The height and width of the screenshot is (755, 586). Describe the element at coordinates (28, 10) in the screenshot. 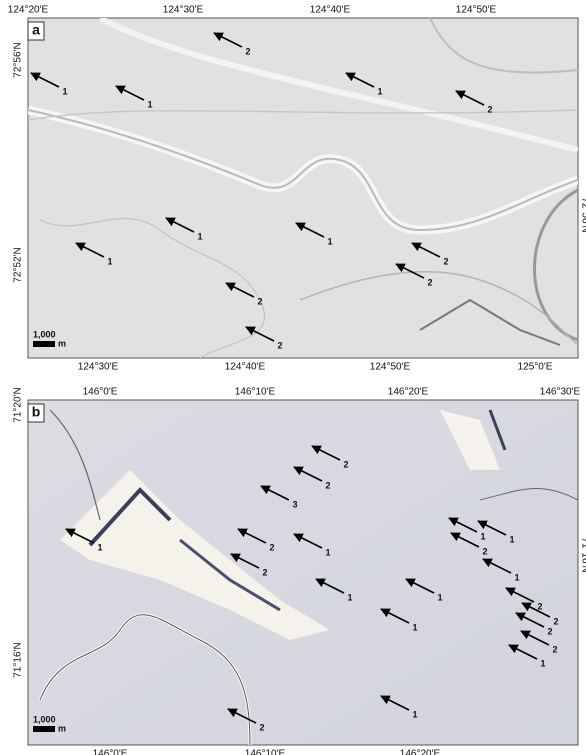

I see `longitude-label: 124°20'E` at that location.